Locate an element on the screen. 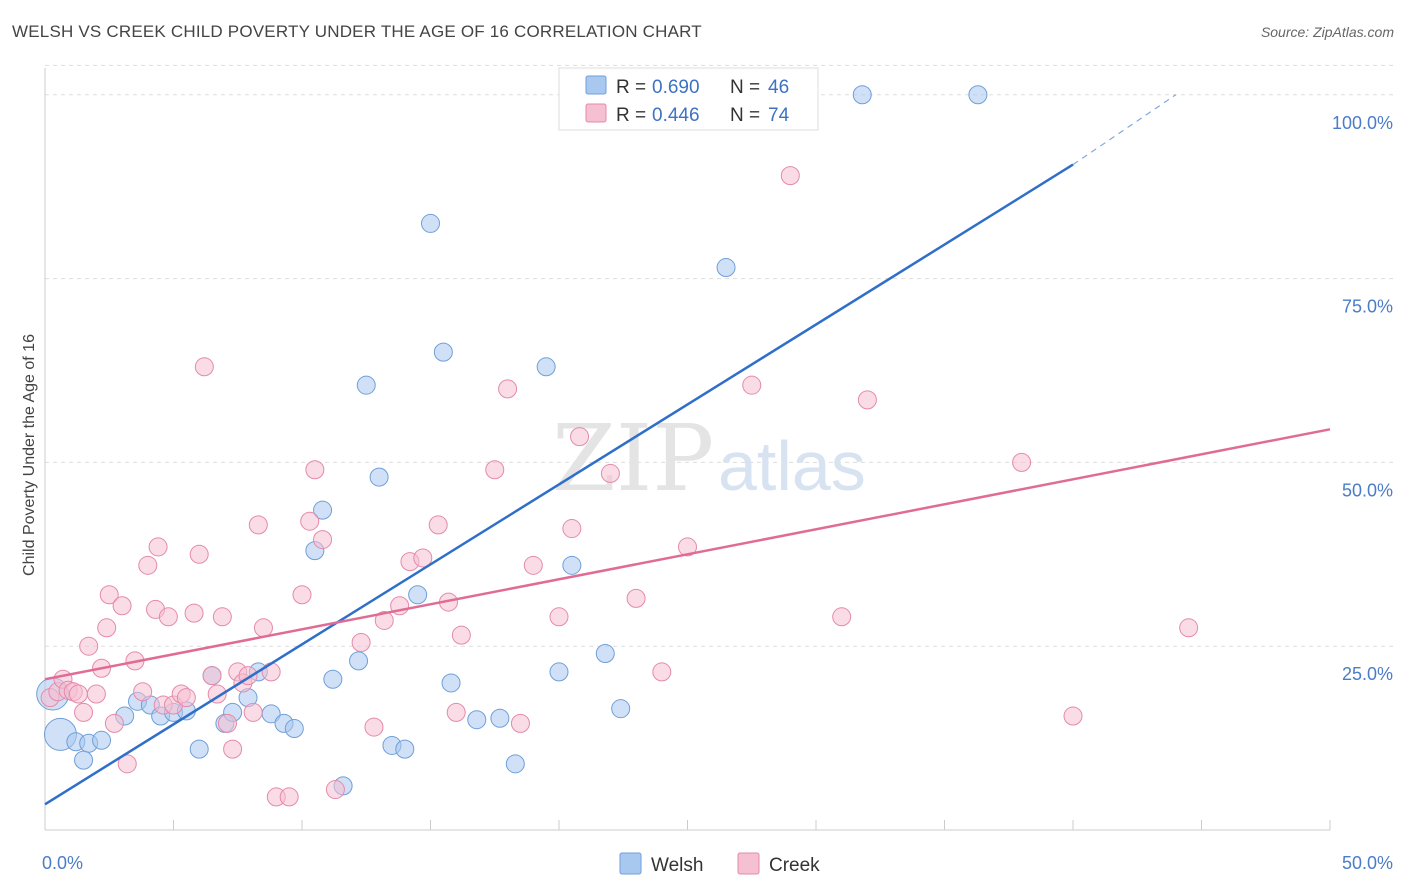 The height and width of the screenshot is (892, 1406). creek-n-value: 74 is located at coordinates (779, 115).